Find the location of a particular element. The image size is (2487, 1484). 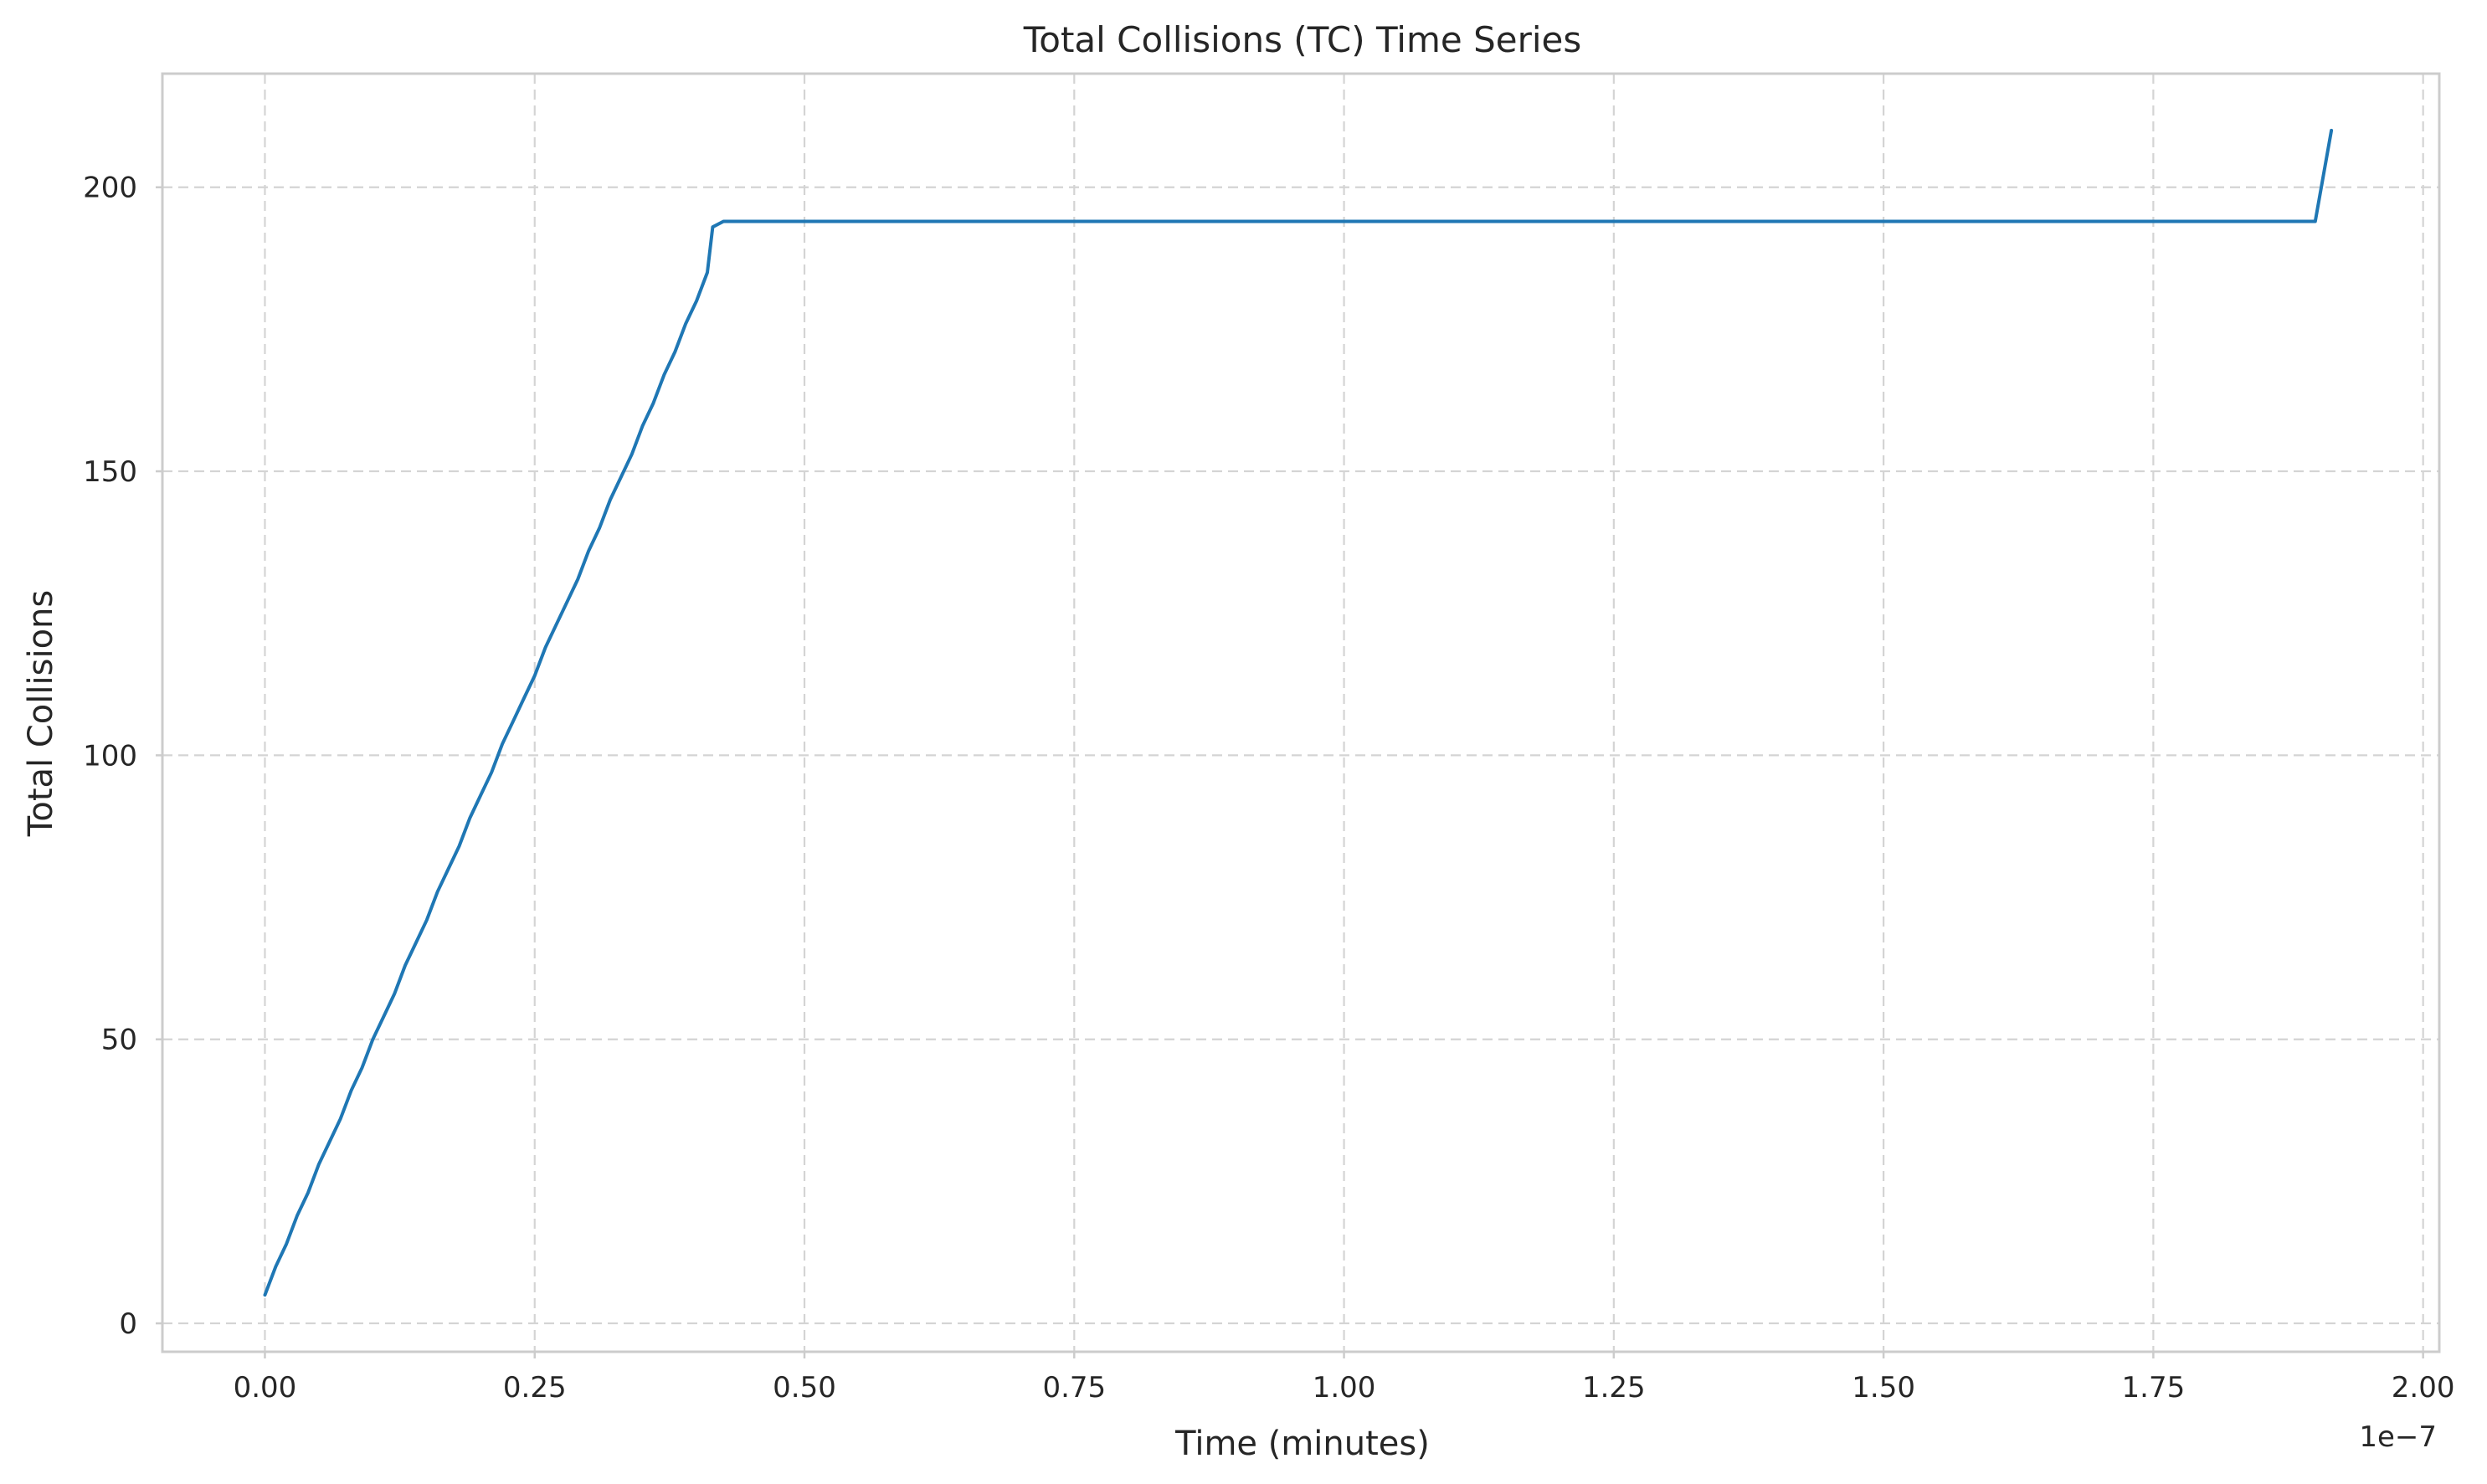

x-tick-label: 0.50 is located at coordinates (804, 1388).